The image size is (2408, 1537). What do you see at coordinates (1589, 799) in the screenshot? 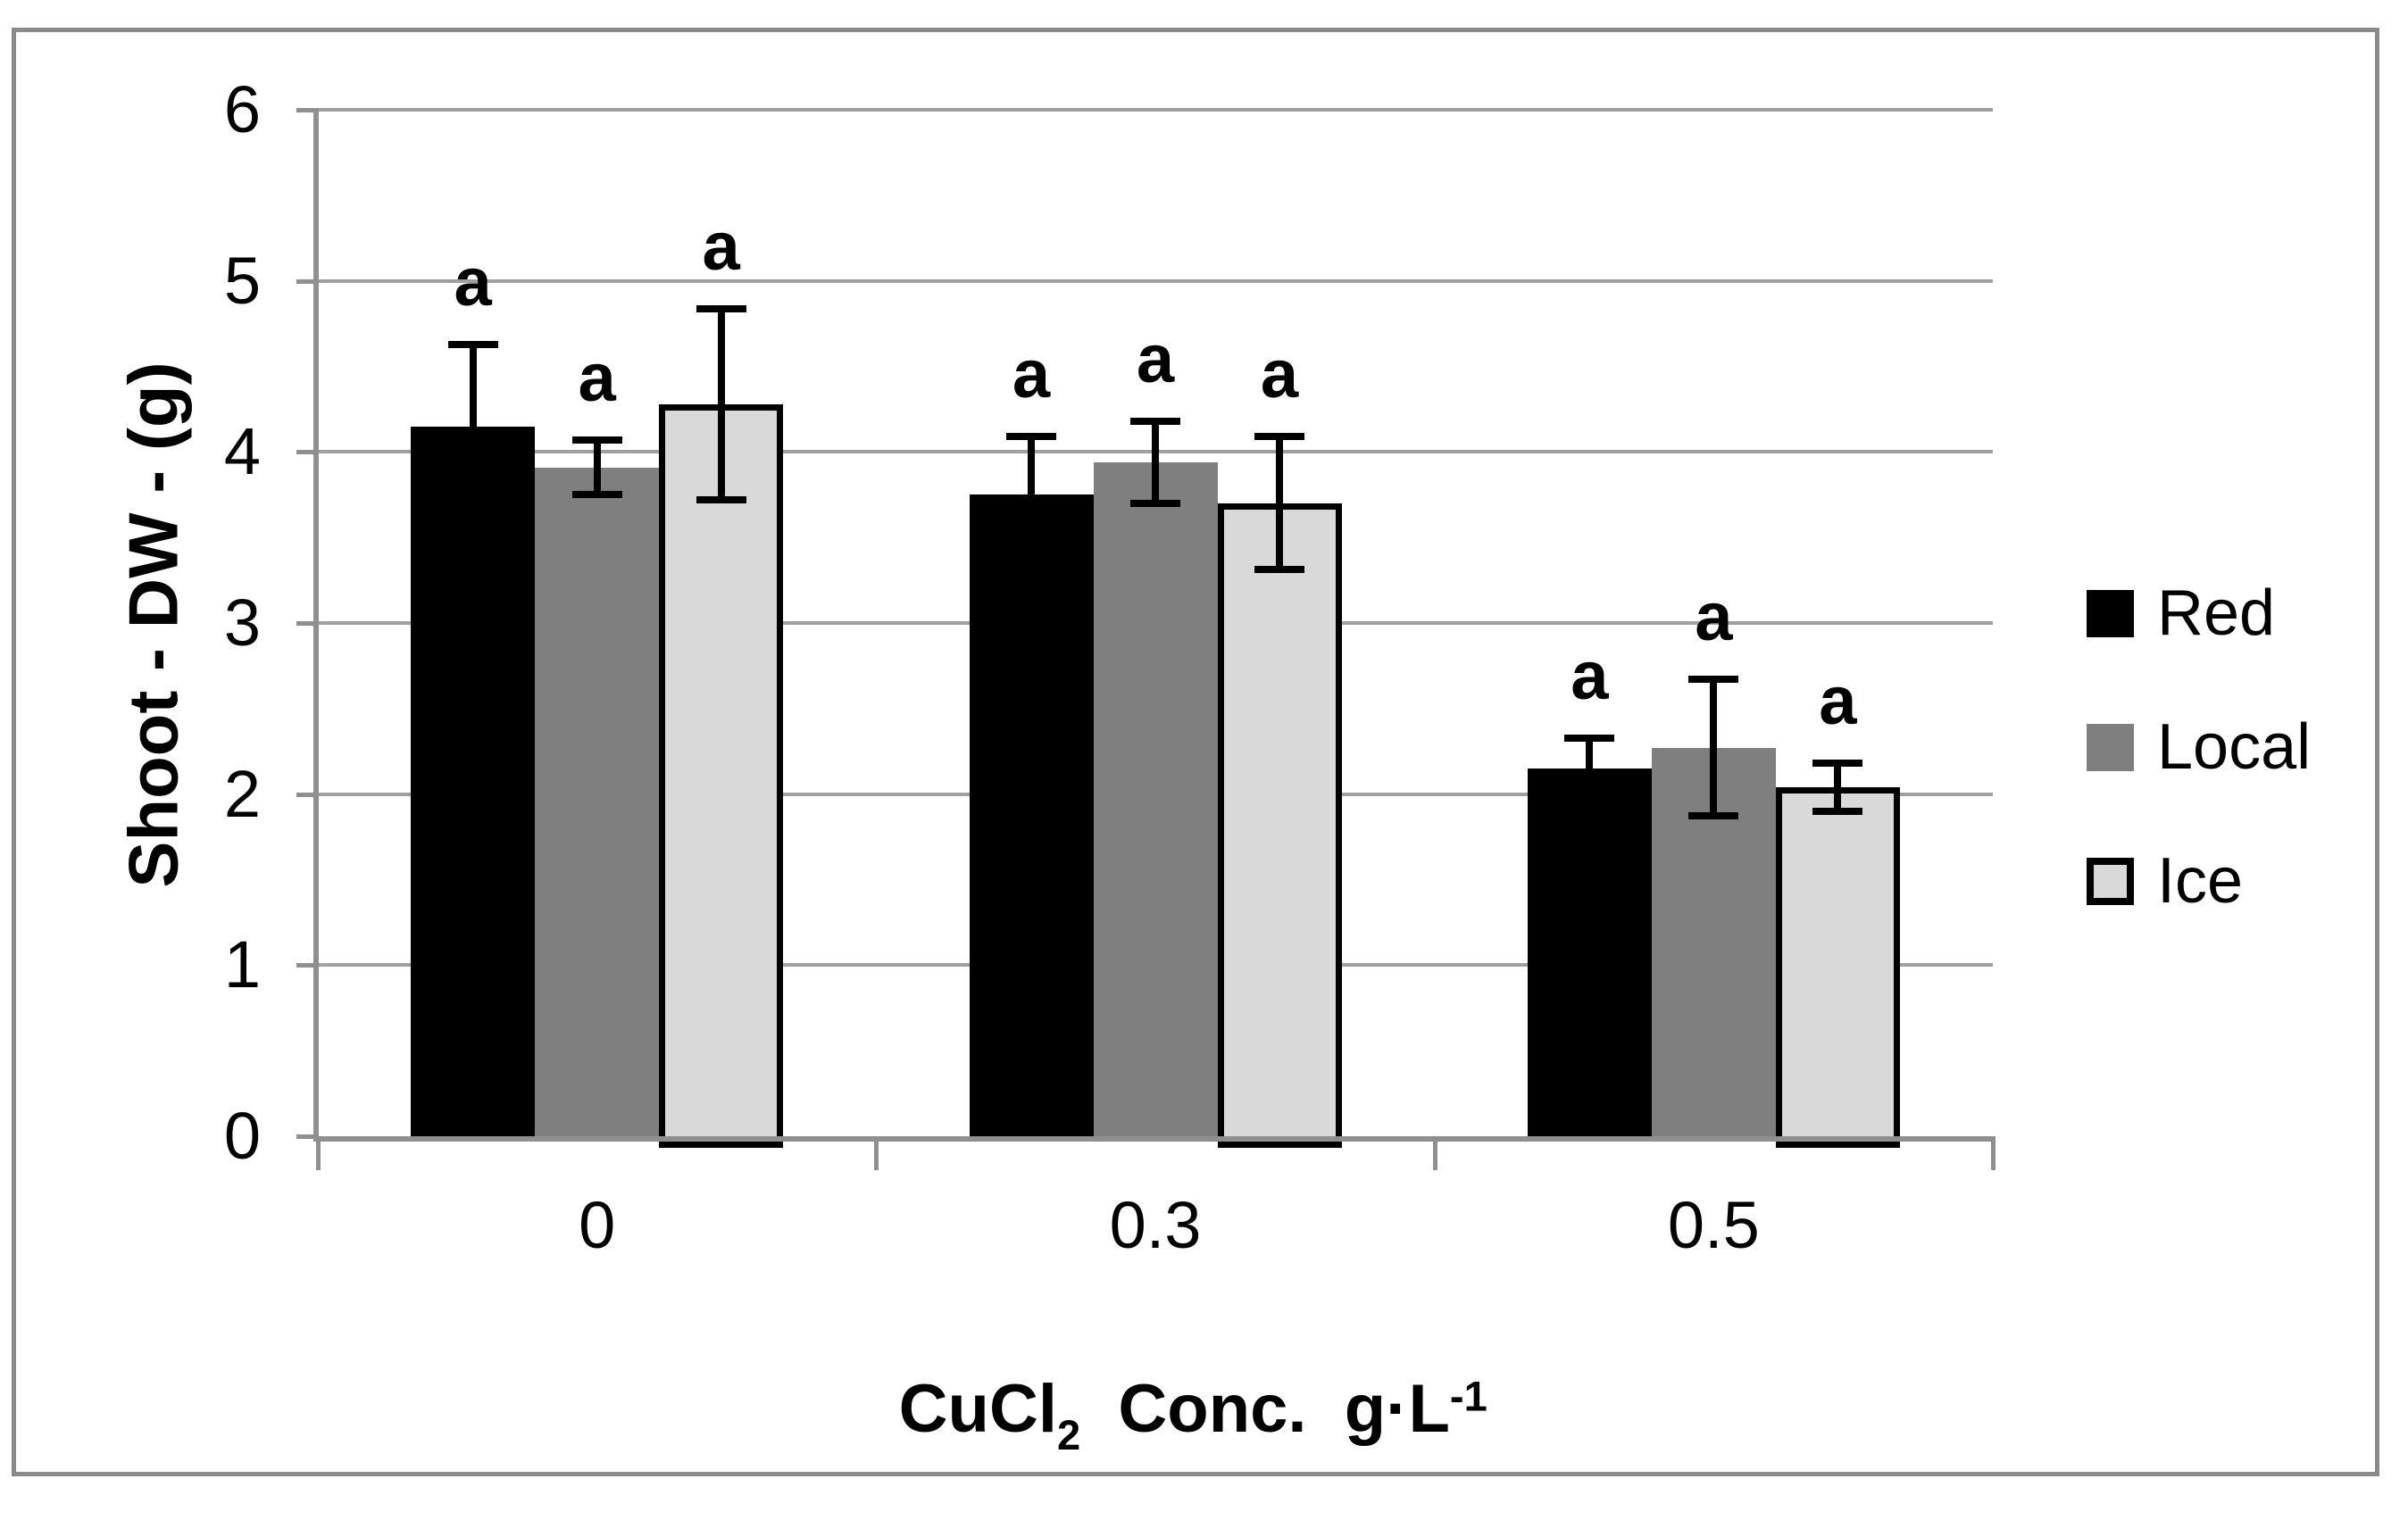
I see `error-bar-cap-bottom-red-cat2` at bounding box center [1589, 799].